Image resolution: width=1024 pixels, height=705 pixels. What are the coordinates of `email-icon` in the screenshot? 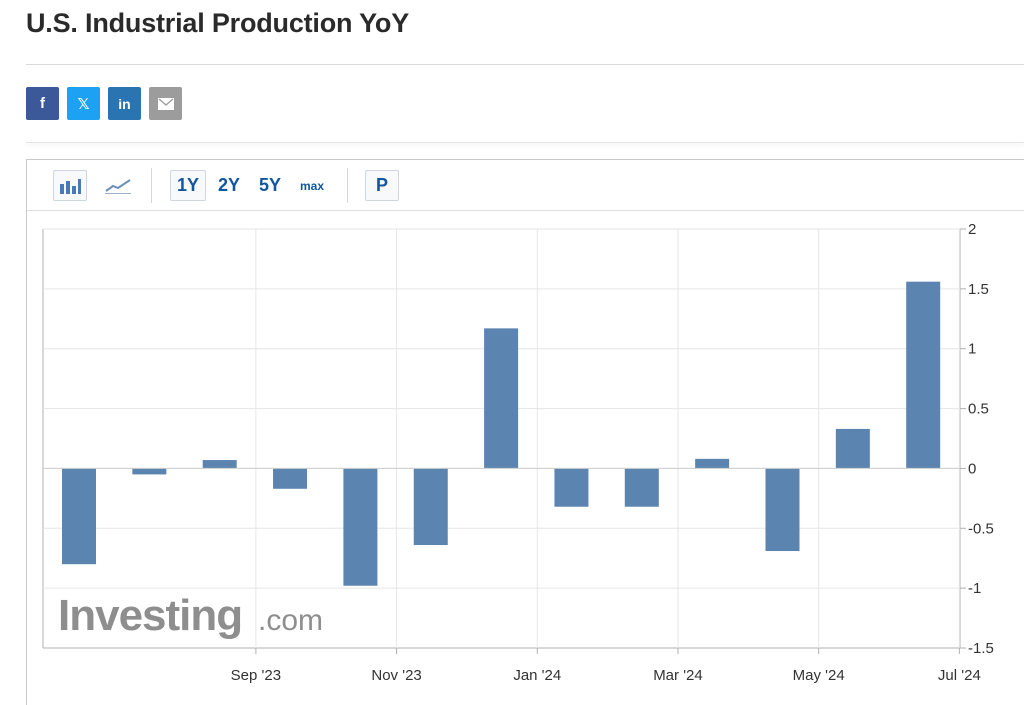 It's located at (165, 103).